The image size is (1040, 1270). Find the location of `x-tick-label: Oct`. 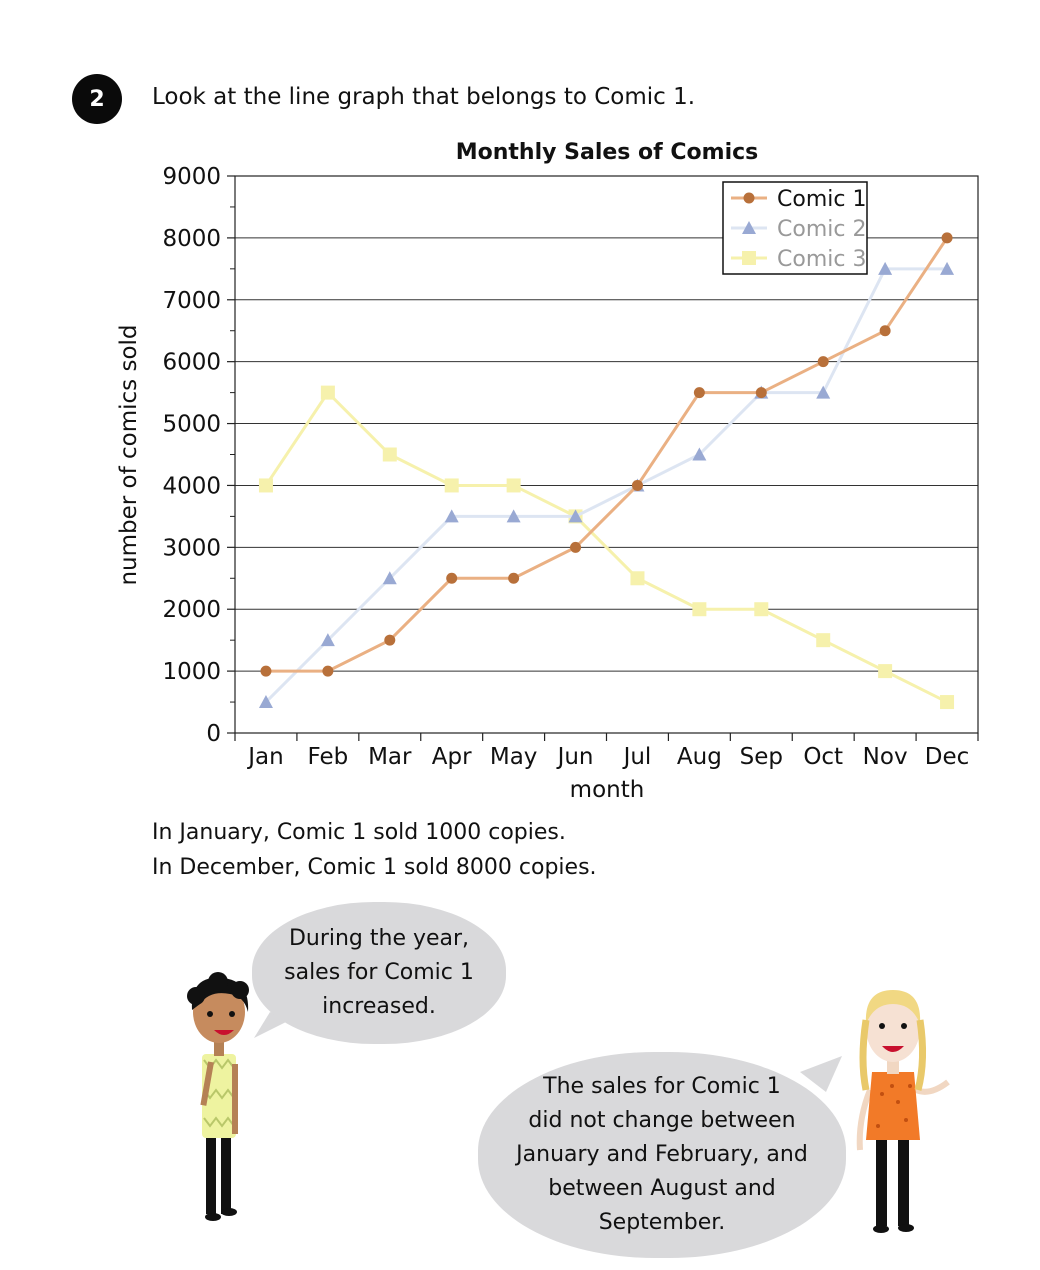

x-tick-label: Oct is located at coordinates (823, 757).